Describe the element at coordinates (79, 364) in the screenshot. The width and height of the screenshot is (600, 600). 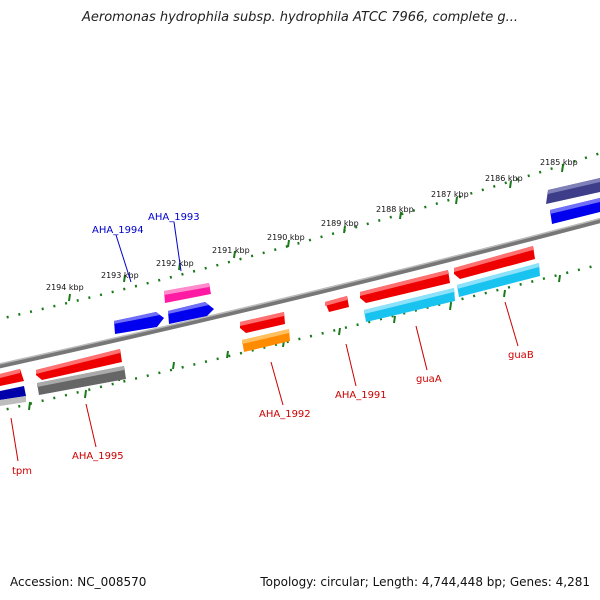
I see `gene-feature-red-1995` at that location.